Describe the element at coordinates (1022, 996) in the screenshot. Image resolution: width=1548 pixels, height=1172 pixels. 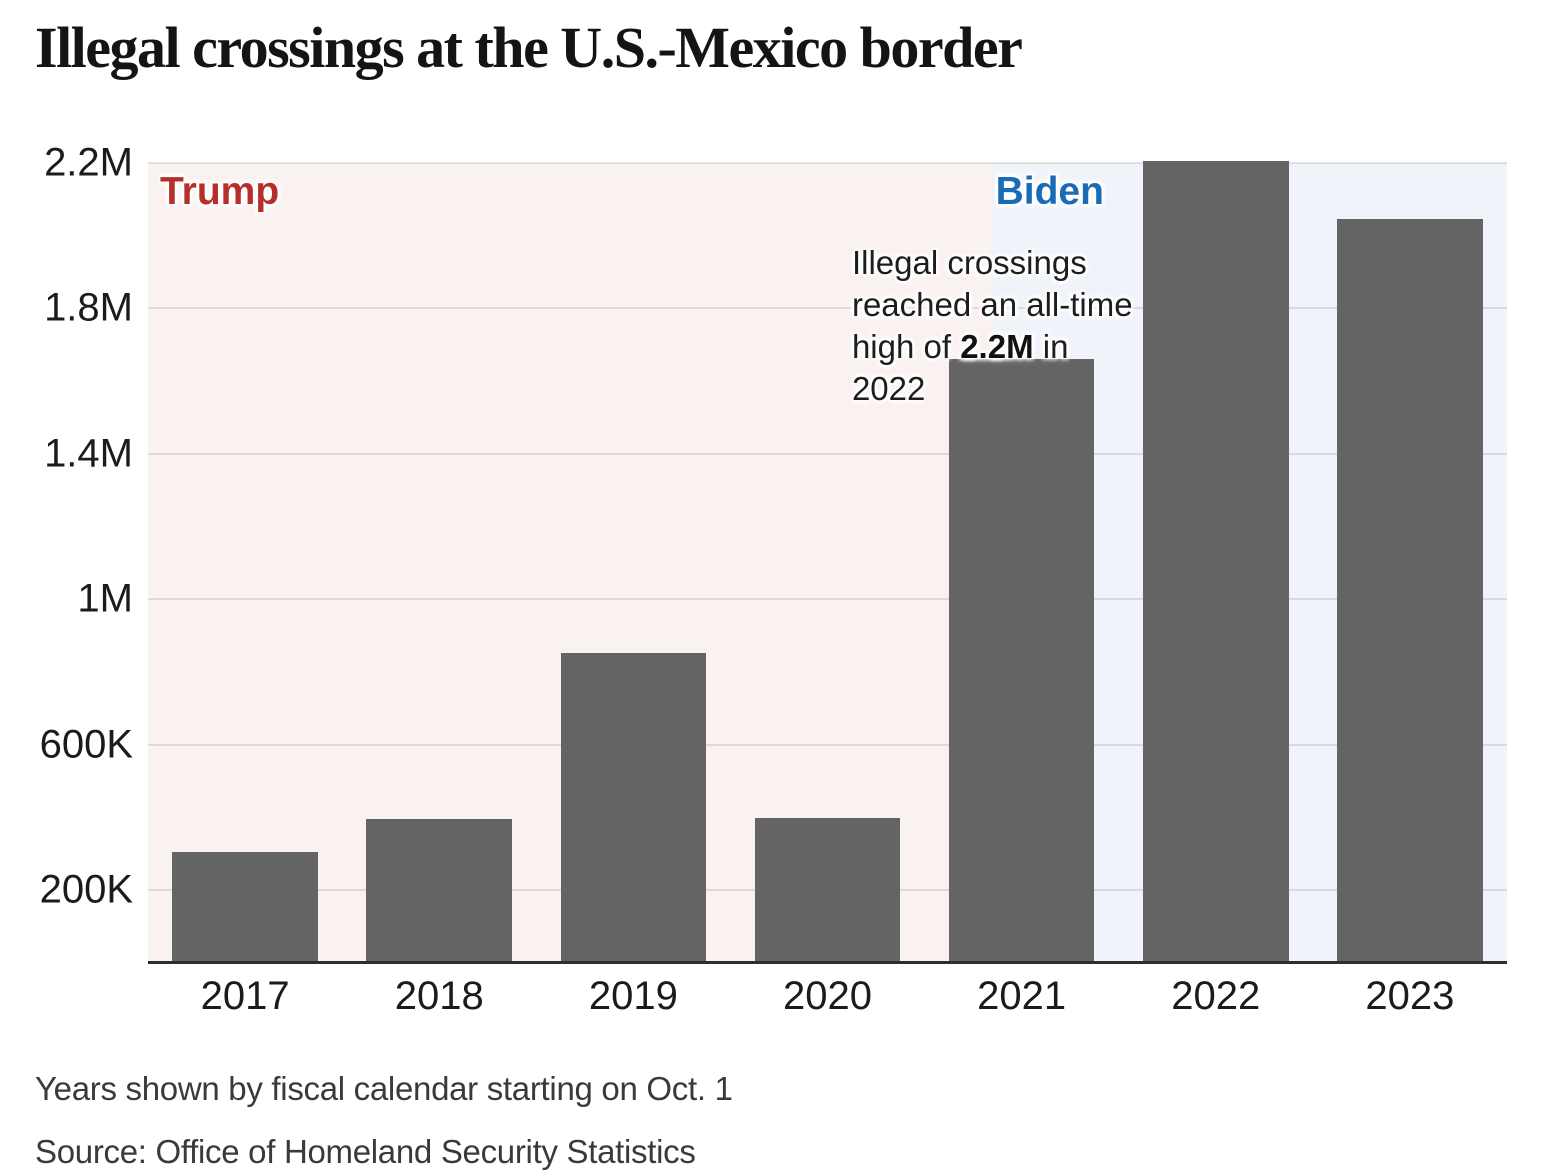
I see `x-axis-label-2021: 2021` at that location.